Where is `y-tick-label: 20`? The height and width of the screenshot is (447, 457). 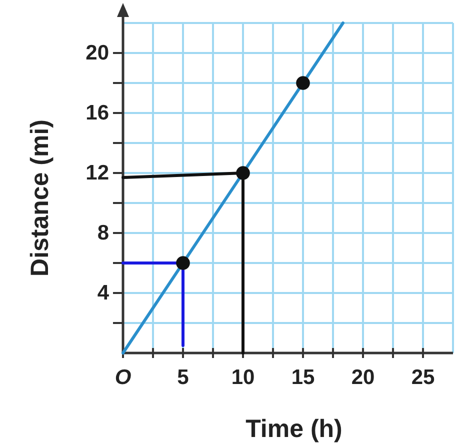
y-tick-label: 20 is located at coordinates (97, 53).